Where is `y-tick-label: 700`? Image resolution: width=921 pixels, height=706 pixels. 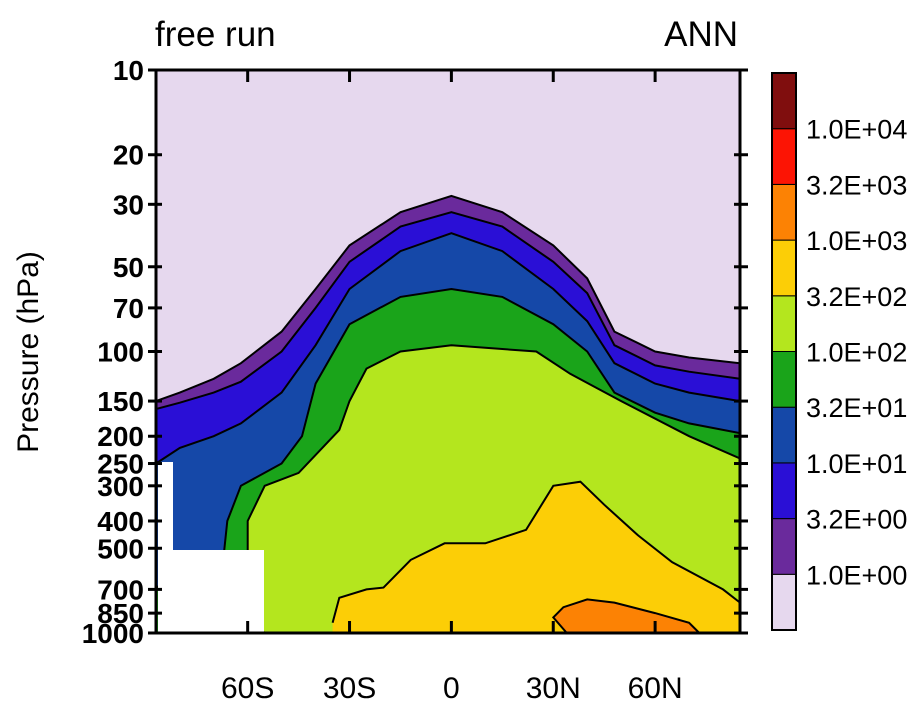 y-tick-label: 700 is located at coordinates (120, 589).